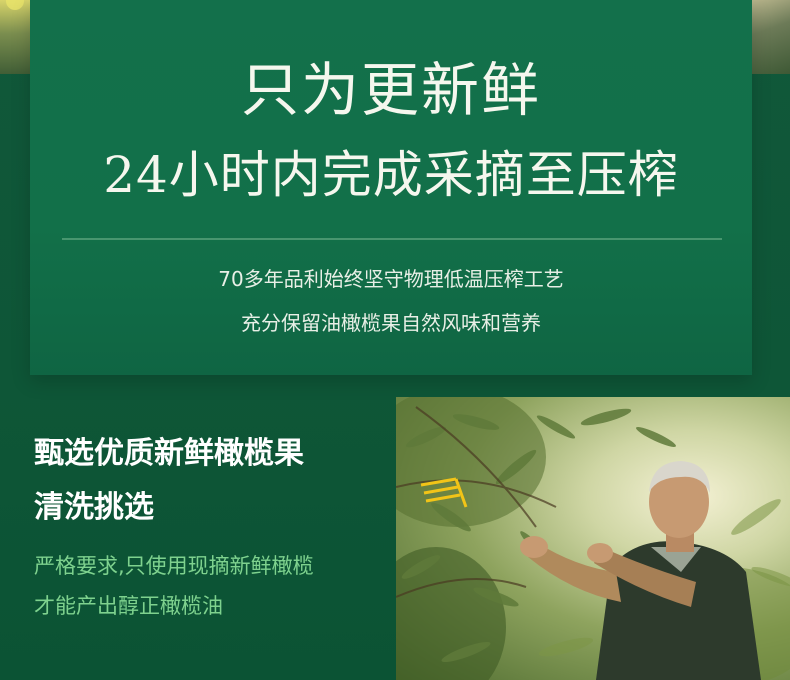 The image size is (790, 680). I want to click on page-title: 只为更新鲜, so click(390, 90).